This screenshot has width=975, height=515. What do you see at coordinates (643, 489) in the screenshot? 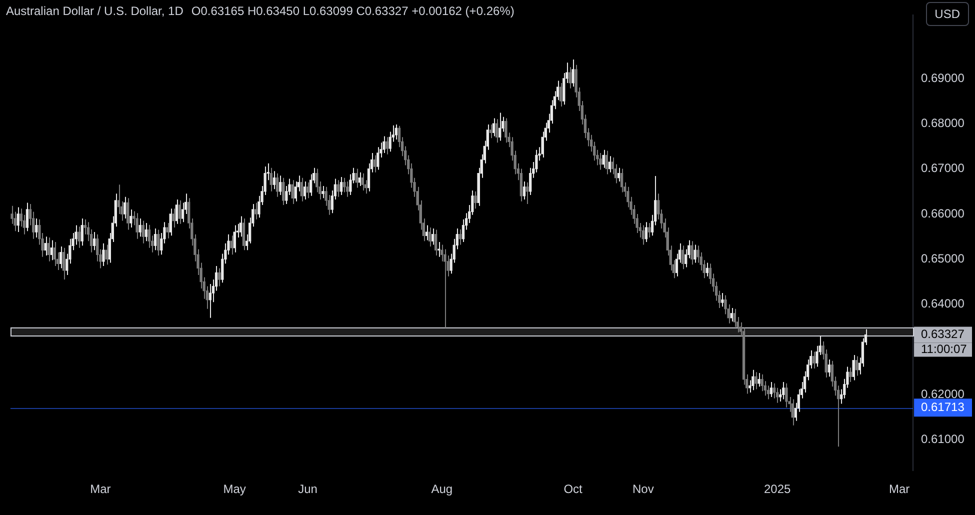
I see `x-tick-label: Nov` at bounding box center [643, 489].